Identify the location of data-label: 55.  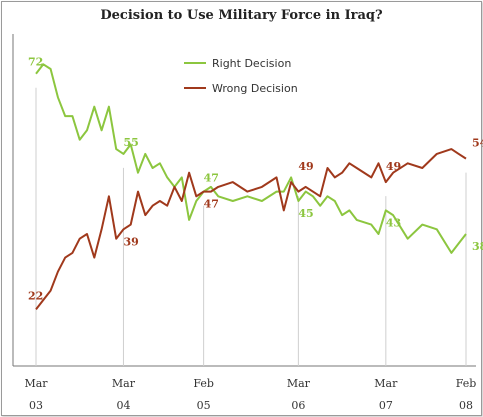
(130, 142).